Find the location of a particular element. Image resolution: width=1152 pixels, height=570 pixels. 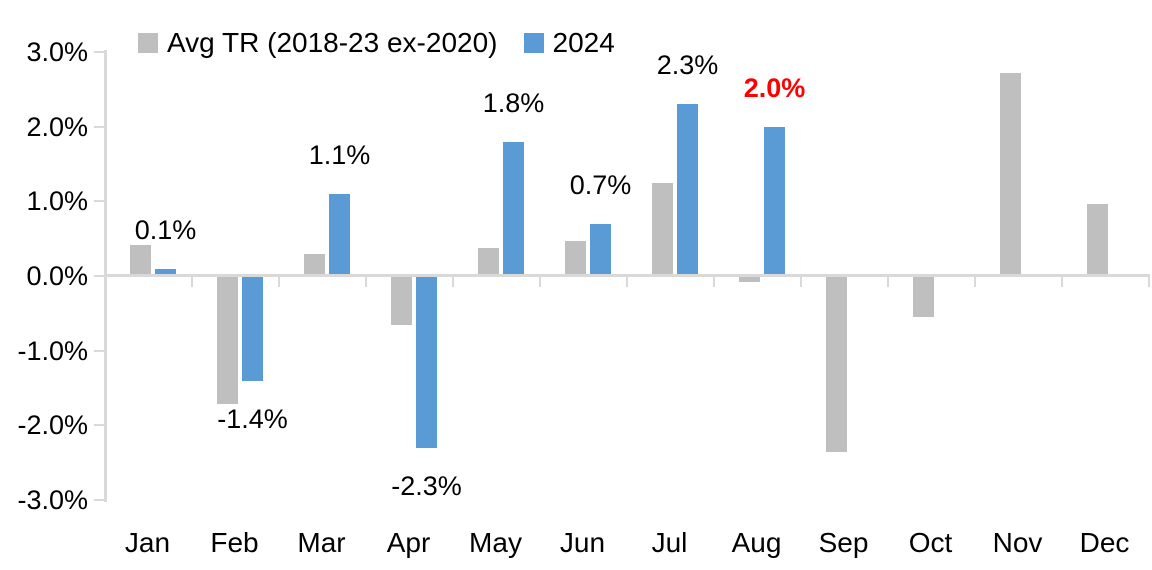

data-label-jul: 2.3% is located at coordinates (687, 65).